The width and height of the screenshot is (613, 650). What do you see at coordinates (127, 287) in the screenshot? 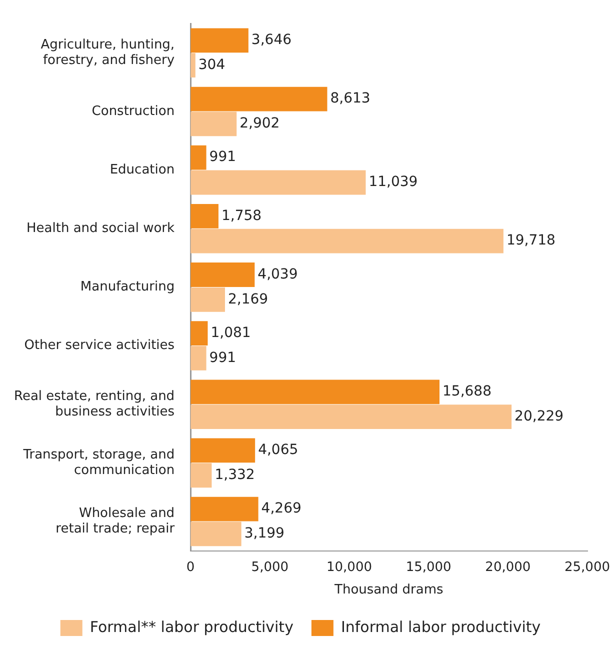
I see `y-tick-label: Manufacturing` at bounding box center [127, 287].